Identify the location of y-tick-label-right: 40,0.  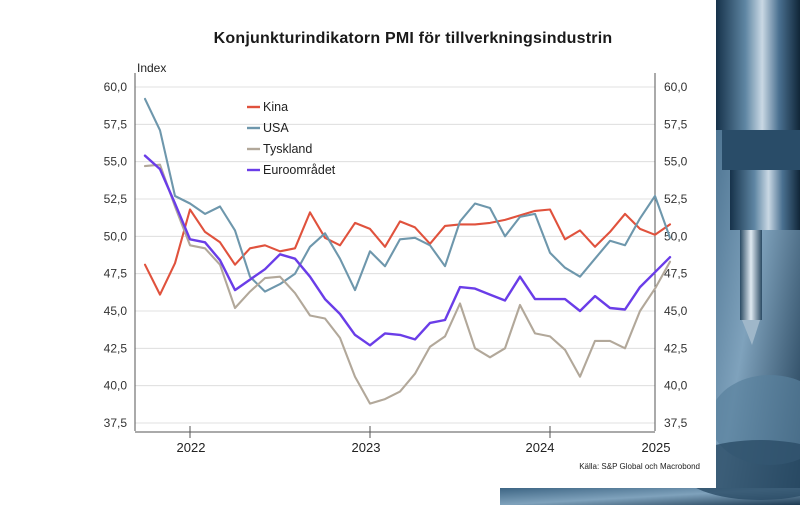
(676, 386).